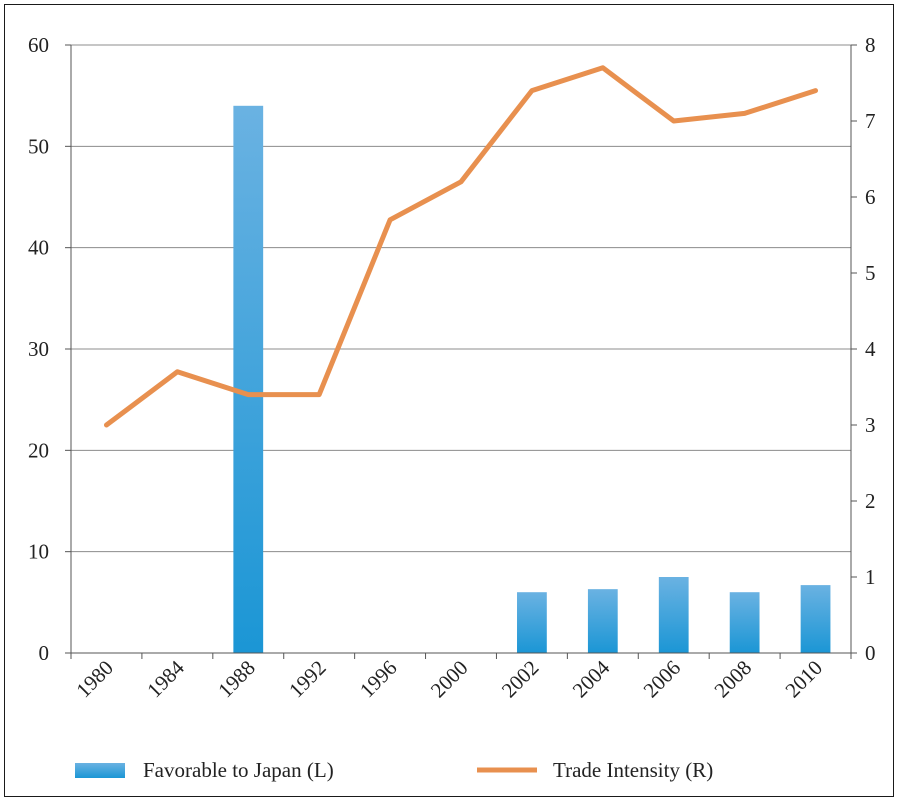  What do you see at coordinates (870, 349) in the screenshot?
I see `right-tick-label: 4` at bounding box center [870, 349].